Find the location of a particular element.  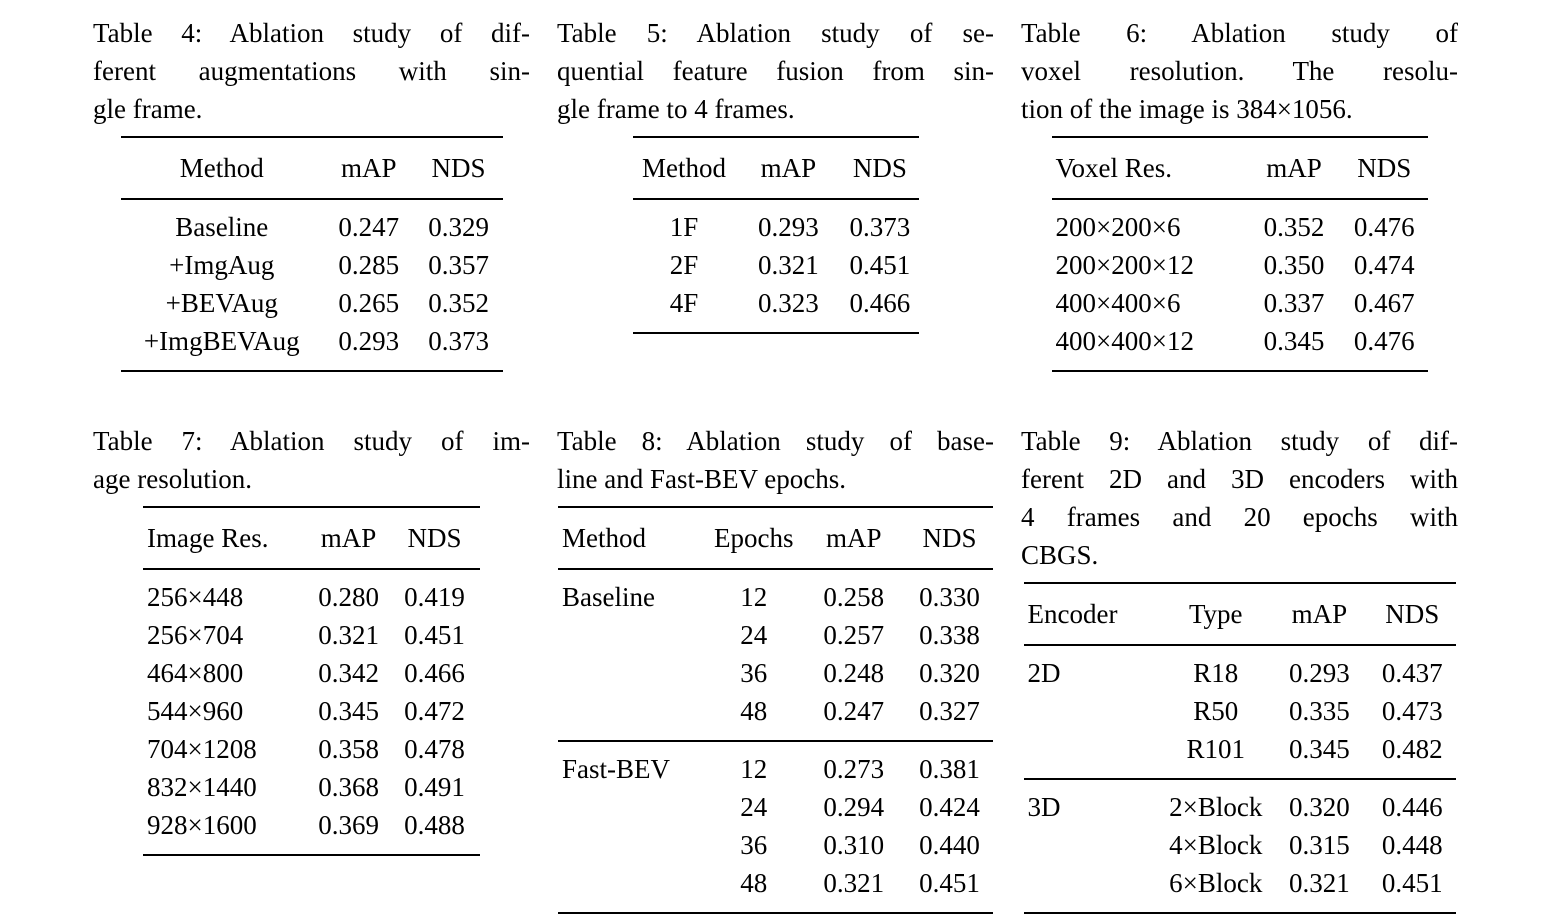

table-cell: 0.323 is located at coordinates (788, 303).